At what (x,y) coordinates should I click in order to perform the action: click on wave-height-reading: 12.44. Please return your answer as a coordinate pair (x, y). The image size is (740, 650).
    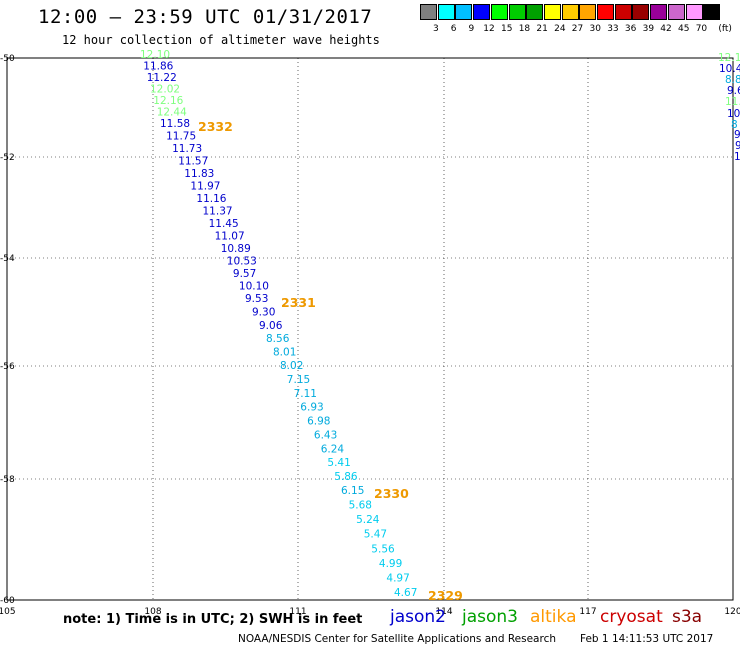
    Looking at the image, I should click on (172, 113).